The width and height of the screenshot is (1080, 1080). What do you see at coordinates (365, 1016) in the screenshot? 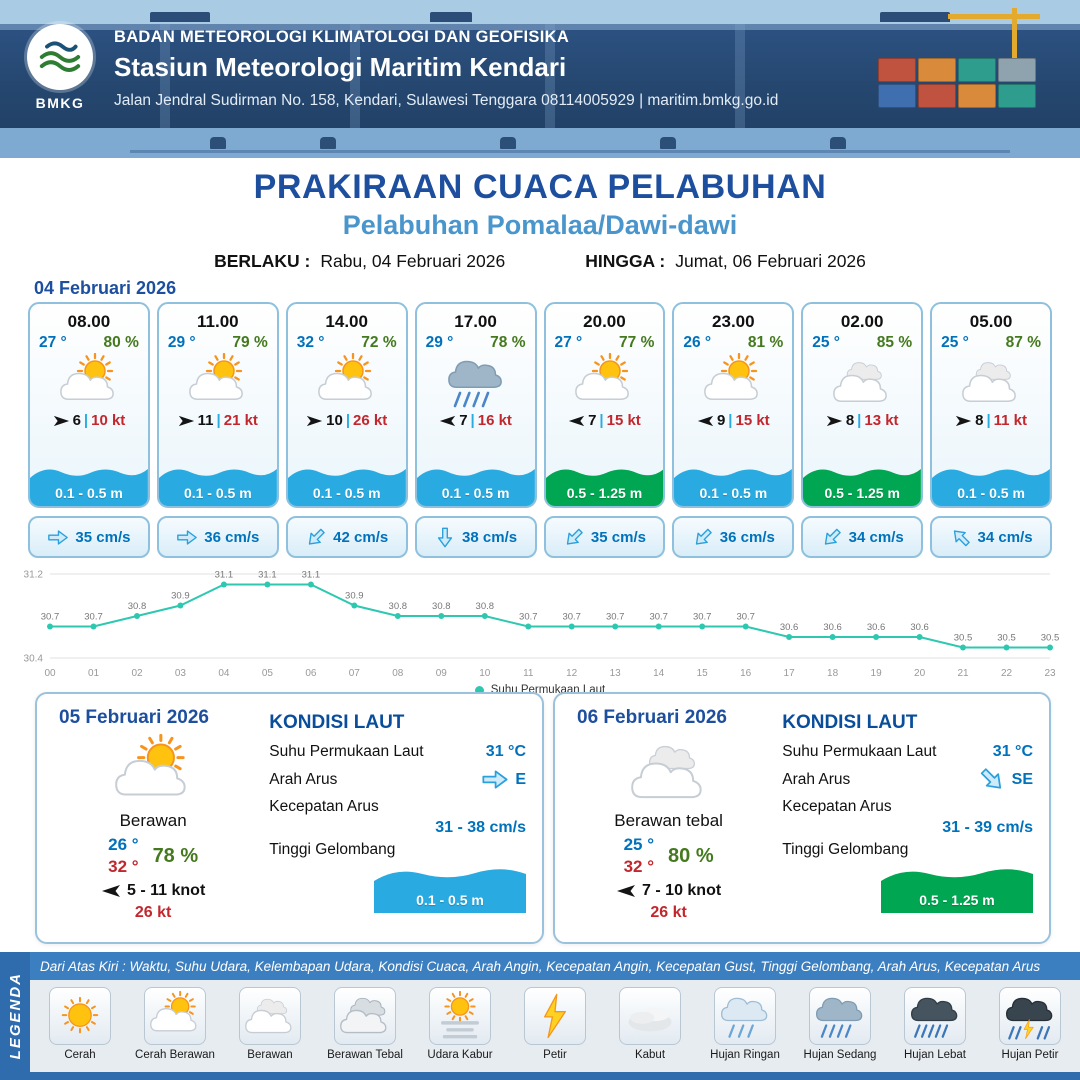
I see `berawan-tebal-icon` at bounding box center [365, 1016].